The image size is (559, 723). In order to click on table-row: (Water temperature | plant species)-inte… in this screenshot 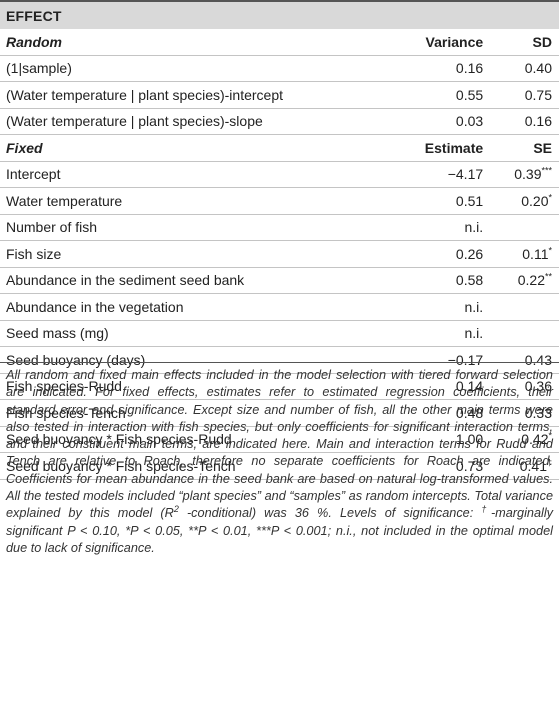, I will do `click(279, 95)`.